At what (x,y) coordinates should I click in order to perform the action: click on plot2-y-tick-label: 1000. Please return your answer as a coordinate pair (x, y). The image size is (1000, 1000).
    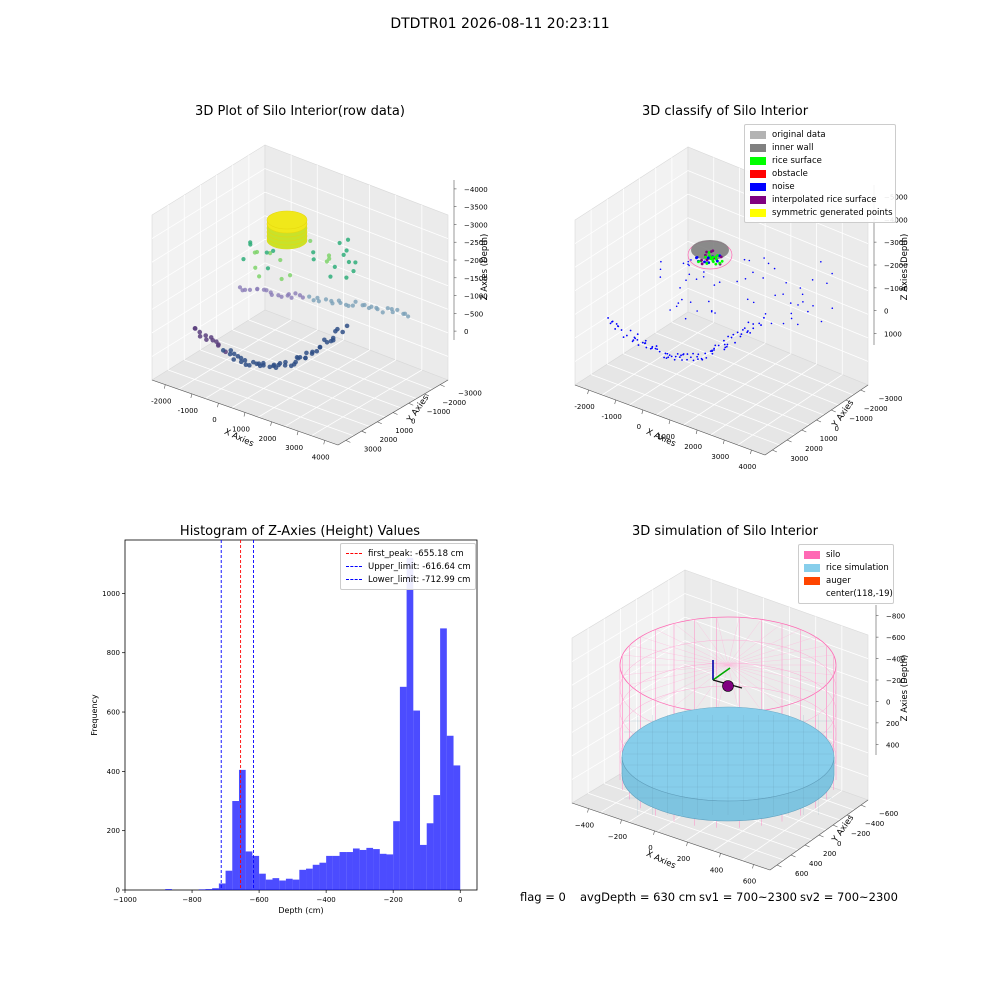
    Looking at the image, I should click on (829, 439).